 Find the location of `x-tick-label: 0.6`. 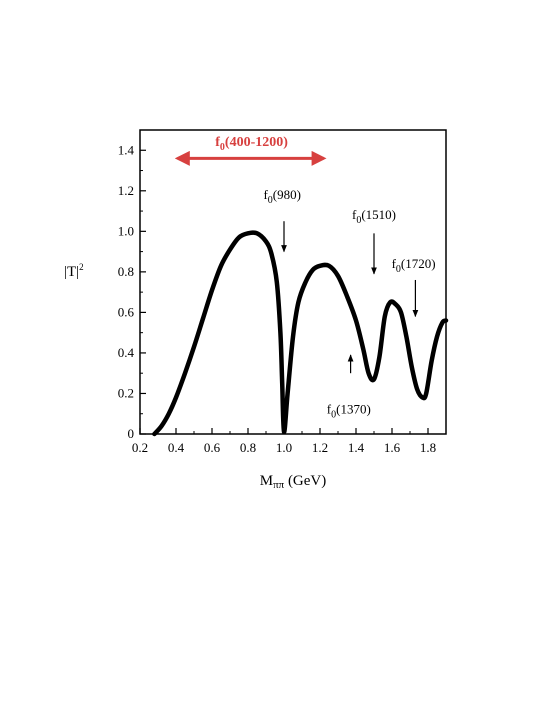

x-tick-label: 0.6 is located at coordinates (212, 447).